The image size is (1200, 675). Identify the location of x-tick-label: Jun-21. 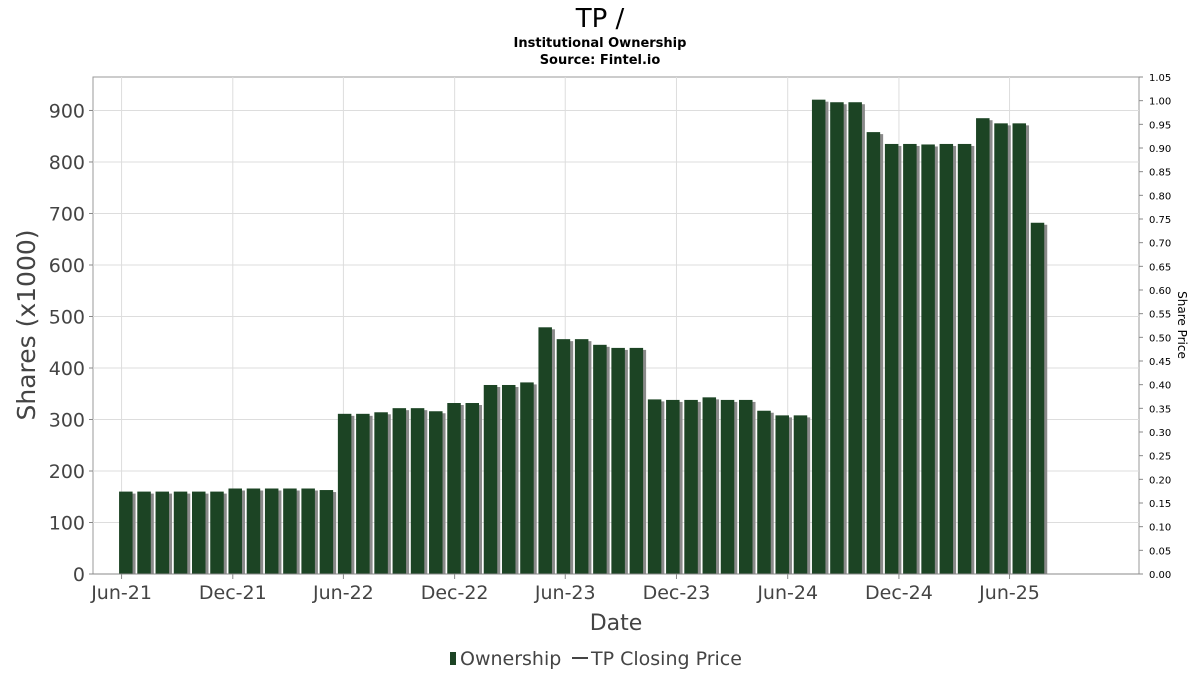
(121, 593).